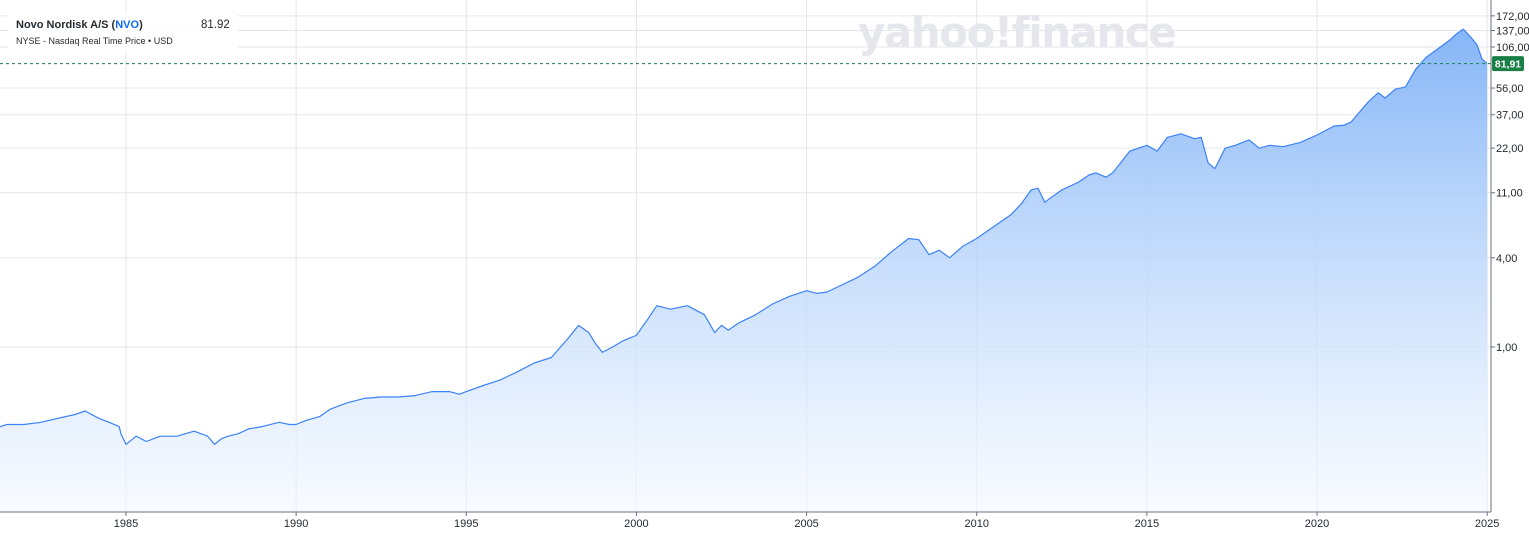 This screenshot has height=533, width=1529. What do you see at coordinates (1512, 17) in the screenshot?
I see `y-tick-label: 172,00` at bounding box center [1512, 17].